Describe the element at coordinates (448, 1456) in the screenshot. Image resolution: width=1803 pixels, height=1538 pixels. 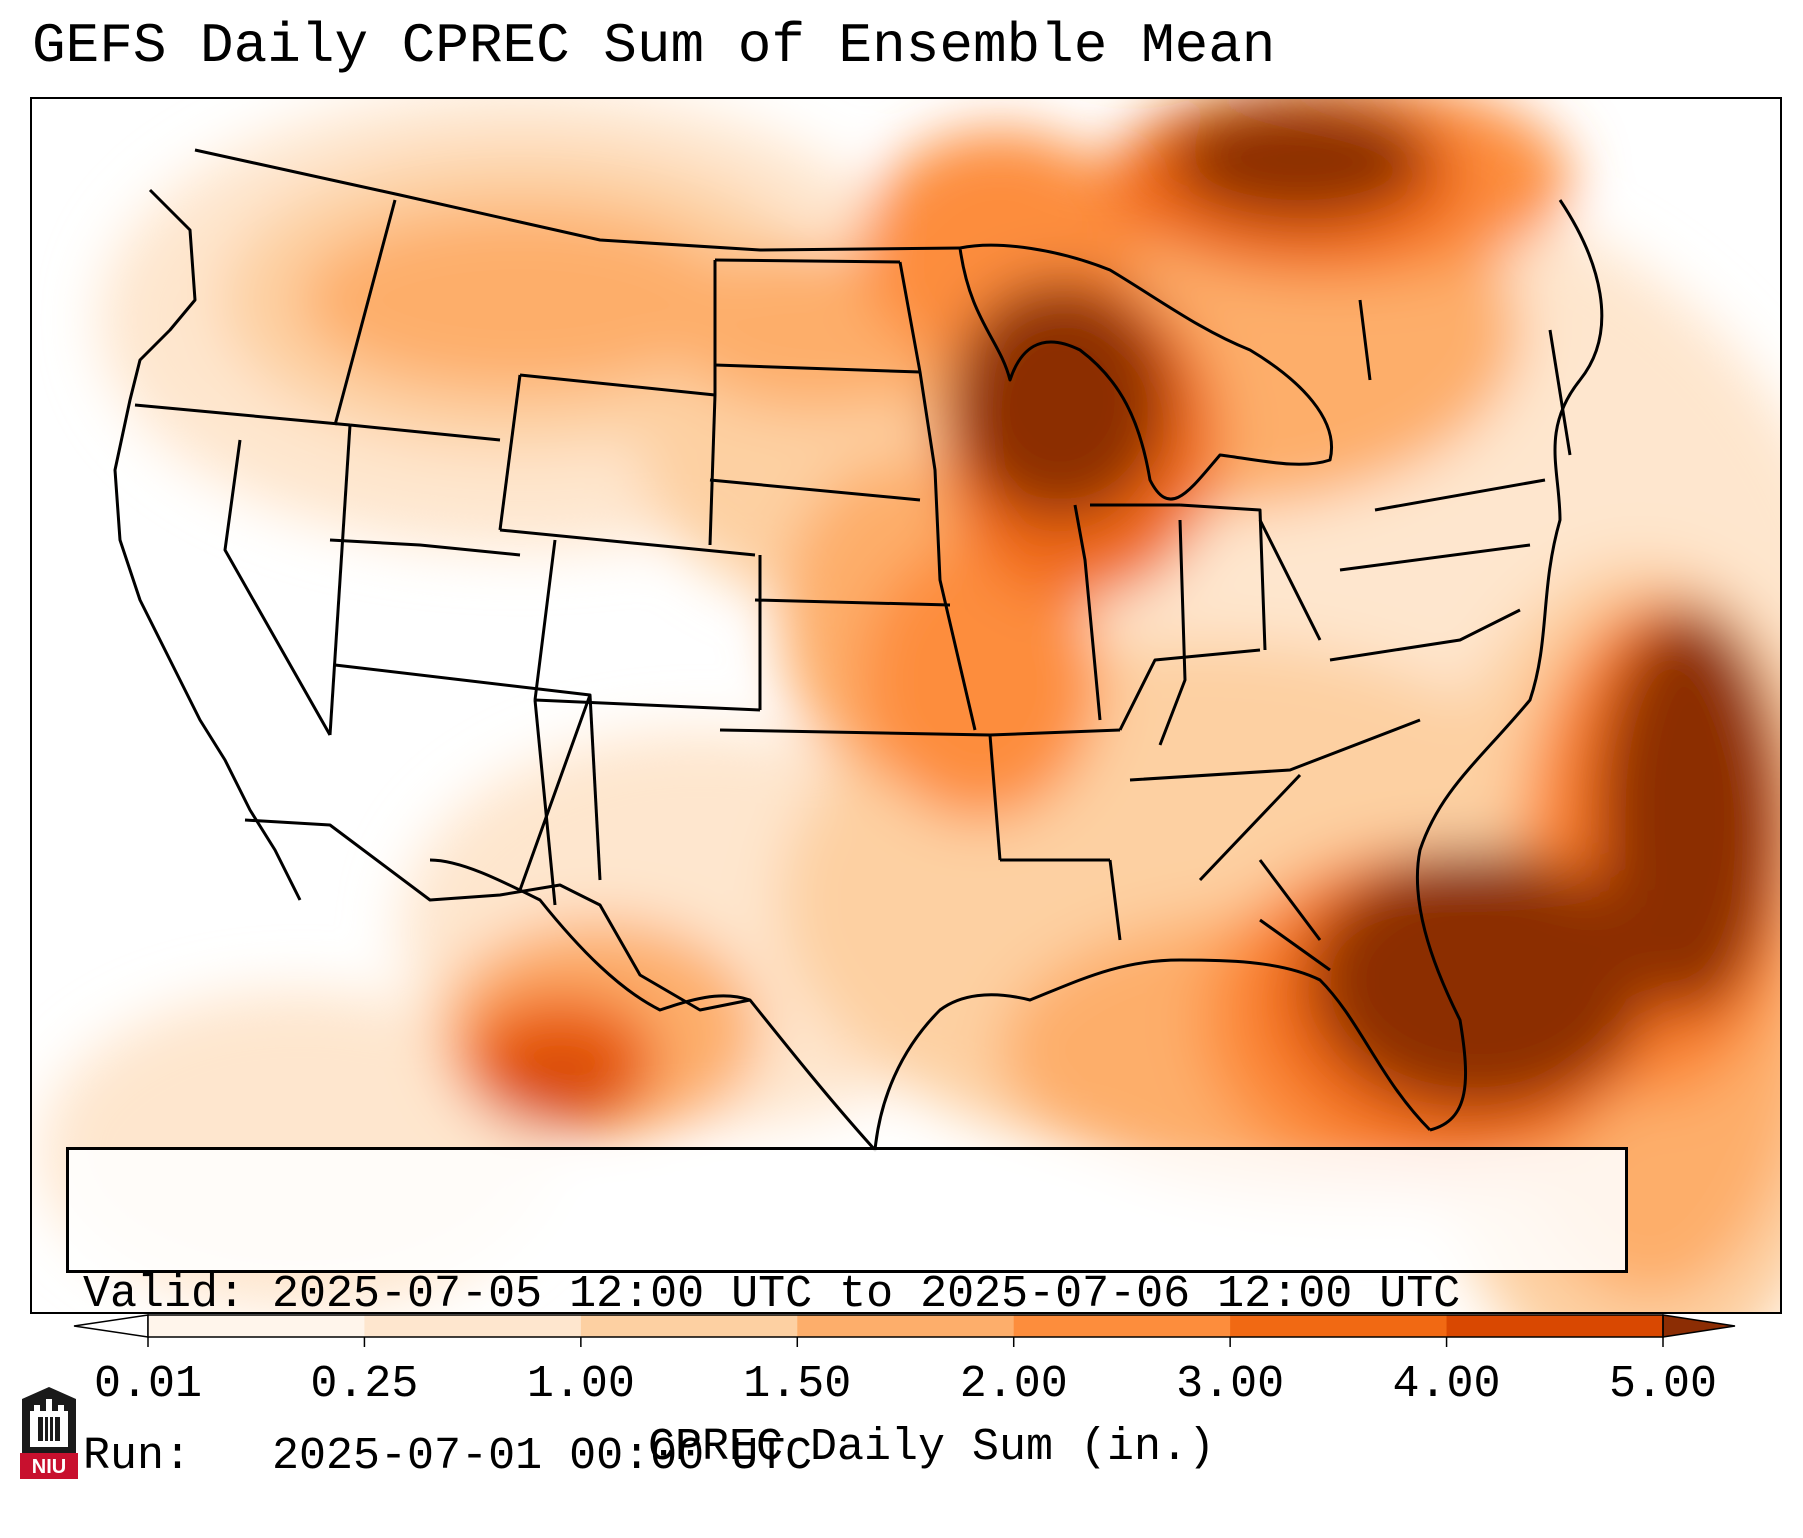
I see `run-time-text: Run: 2025-07-01 00:00 UTC` at that location.